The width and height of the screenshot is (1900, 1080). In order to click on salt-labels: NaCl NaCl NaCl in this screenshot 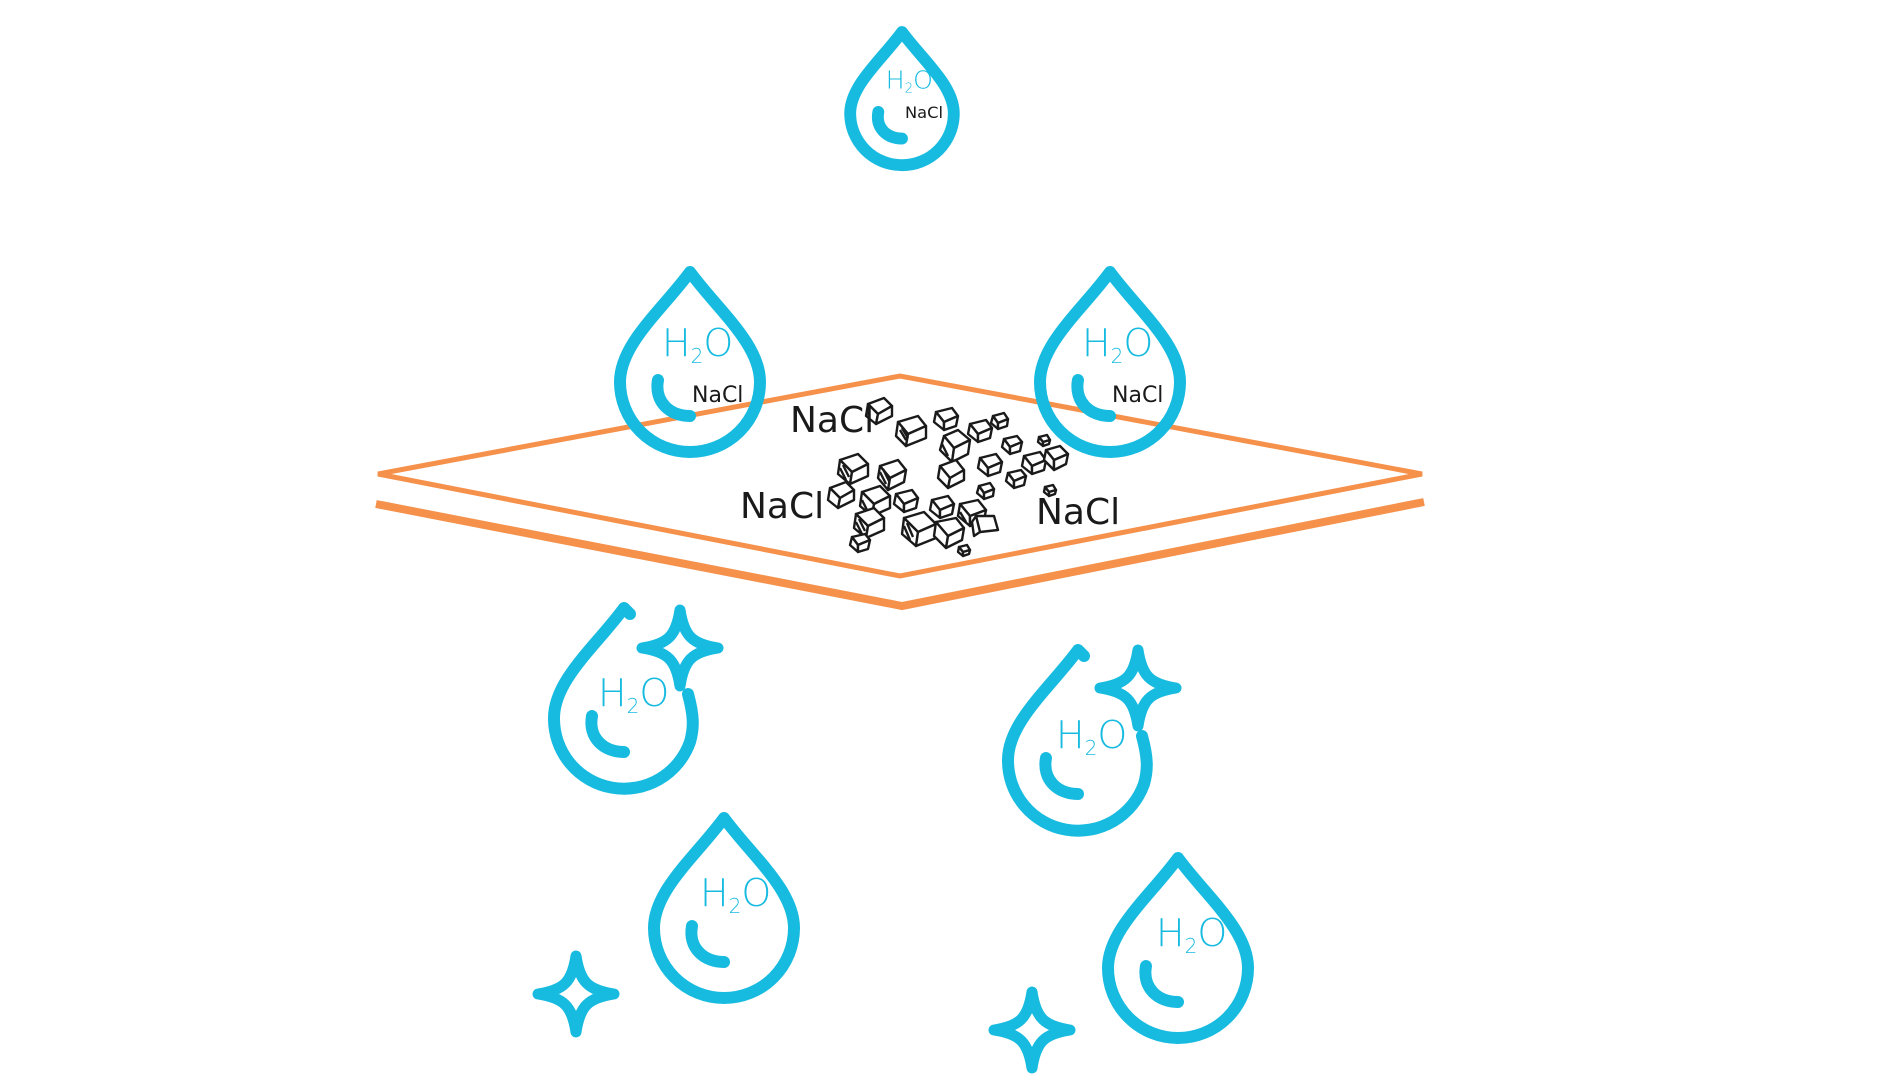, I will do `click(930, 466)`.